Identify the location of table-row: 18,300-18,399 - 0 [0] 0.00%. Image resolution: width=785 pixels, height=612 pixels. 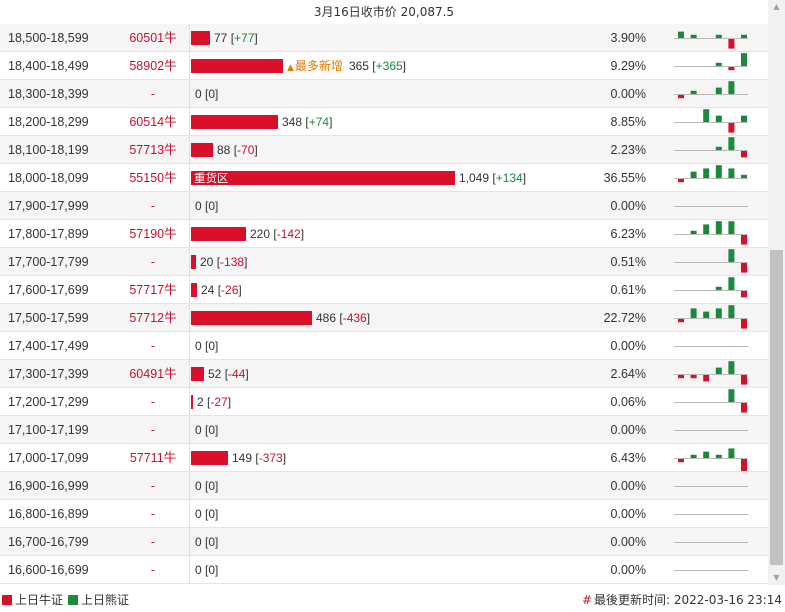
(384, 94).